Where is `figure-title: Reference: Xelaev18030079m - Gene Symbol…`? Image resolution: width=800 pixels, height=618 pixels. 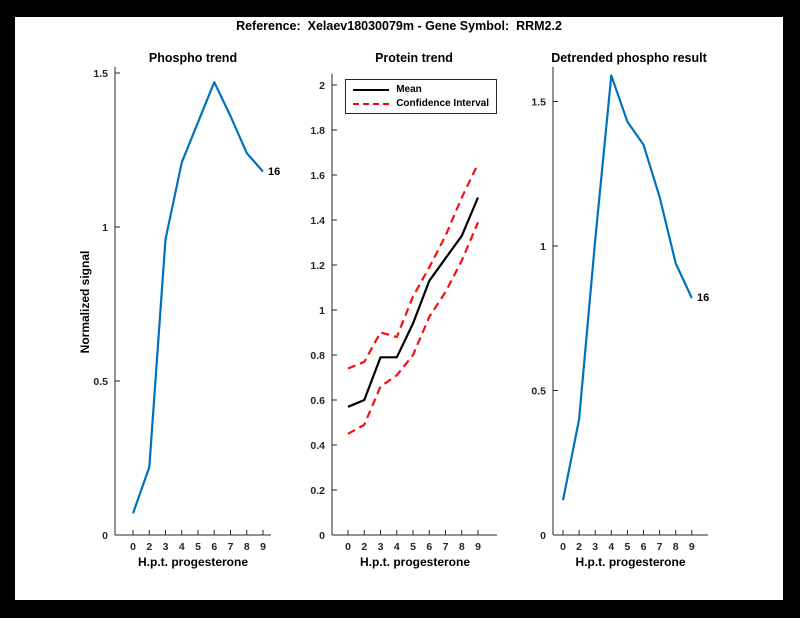
figure-title: Reference: Xelaev18030079m - Gene Symbol… is located at coordinates (399, 26).